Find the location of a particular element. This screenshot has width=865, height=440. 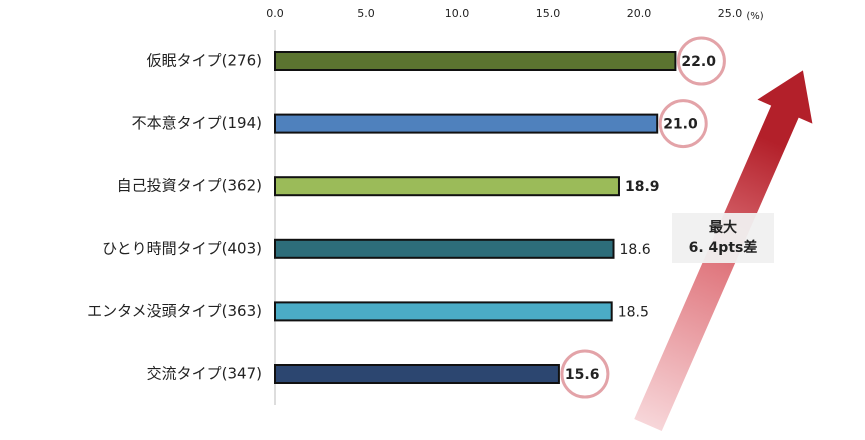

value-label: 21.0 is located at coordinates (680, 125).